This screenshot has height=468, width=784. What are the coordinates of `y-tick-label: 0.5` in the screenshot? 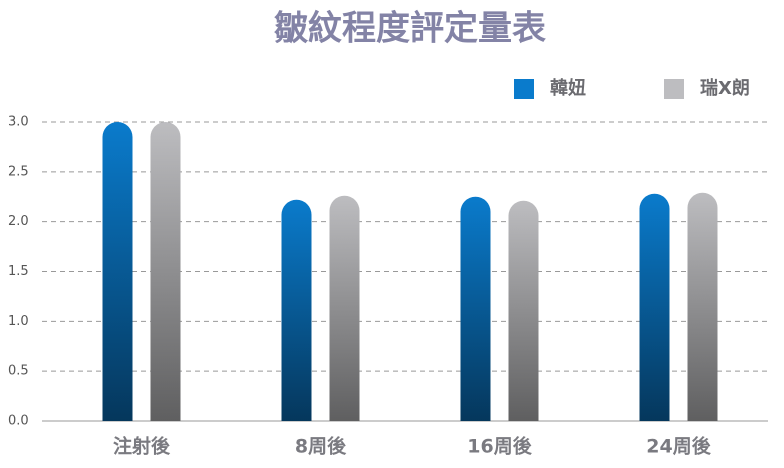 It's located at (18, 371).